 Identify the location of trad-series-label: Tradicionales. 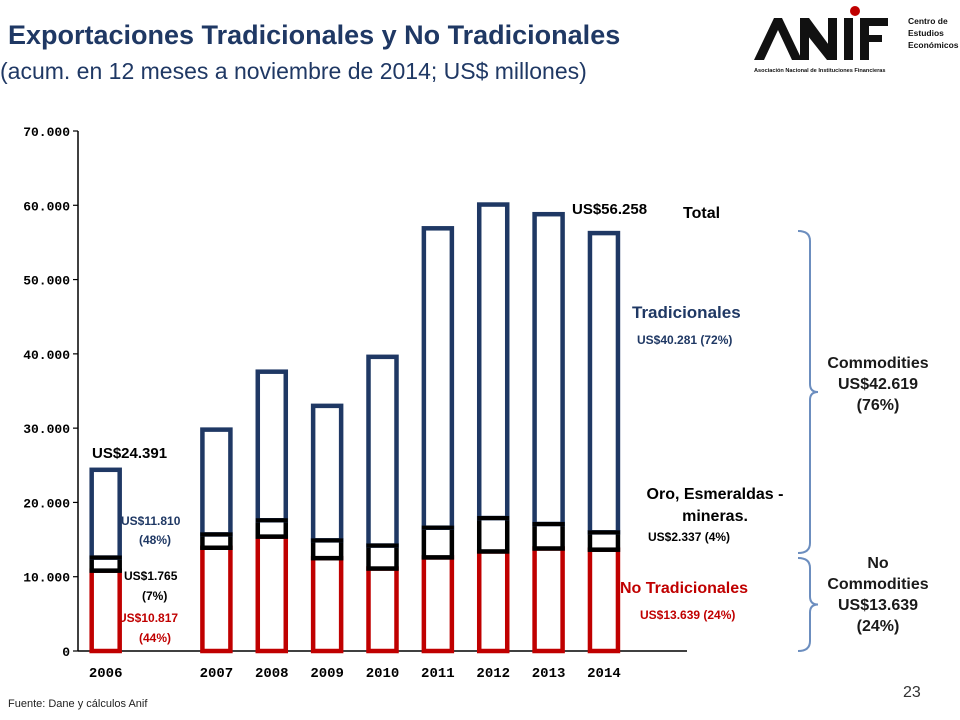
(686, 312).